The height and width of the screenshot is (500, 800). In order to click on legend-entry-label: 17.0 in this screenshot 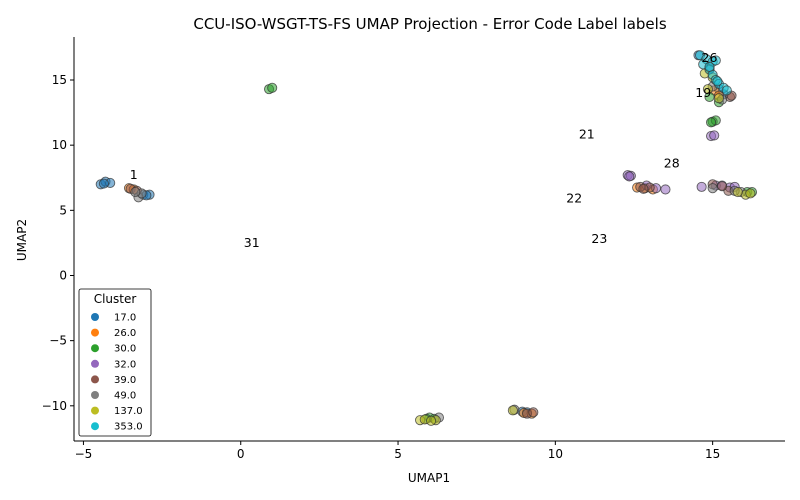, I will do `click(125, 318)`.